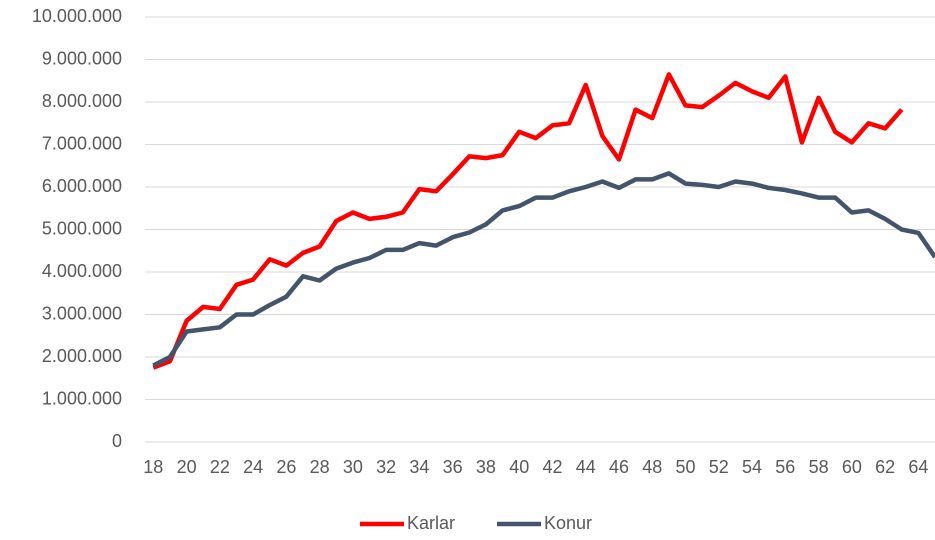  I want to click on legend-label: Konur, so click(568, 523).